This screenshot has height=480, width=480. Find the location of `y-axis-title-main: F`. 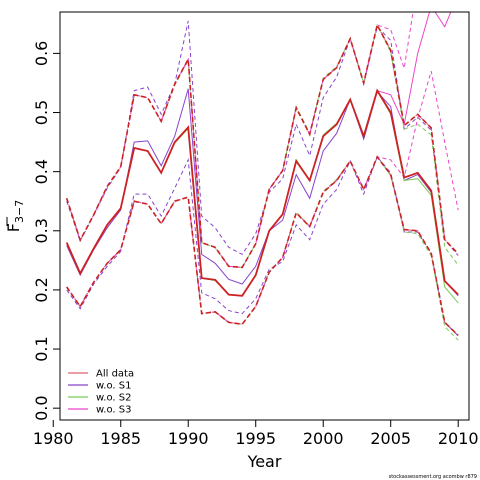

y-axis-title-main: F is located at coordinates (13, 227).